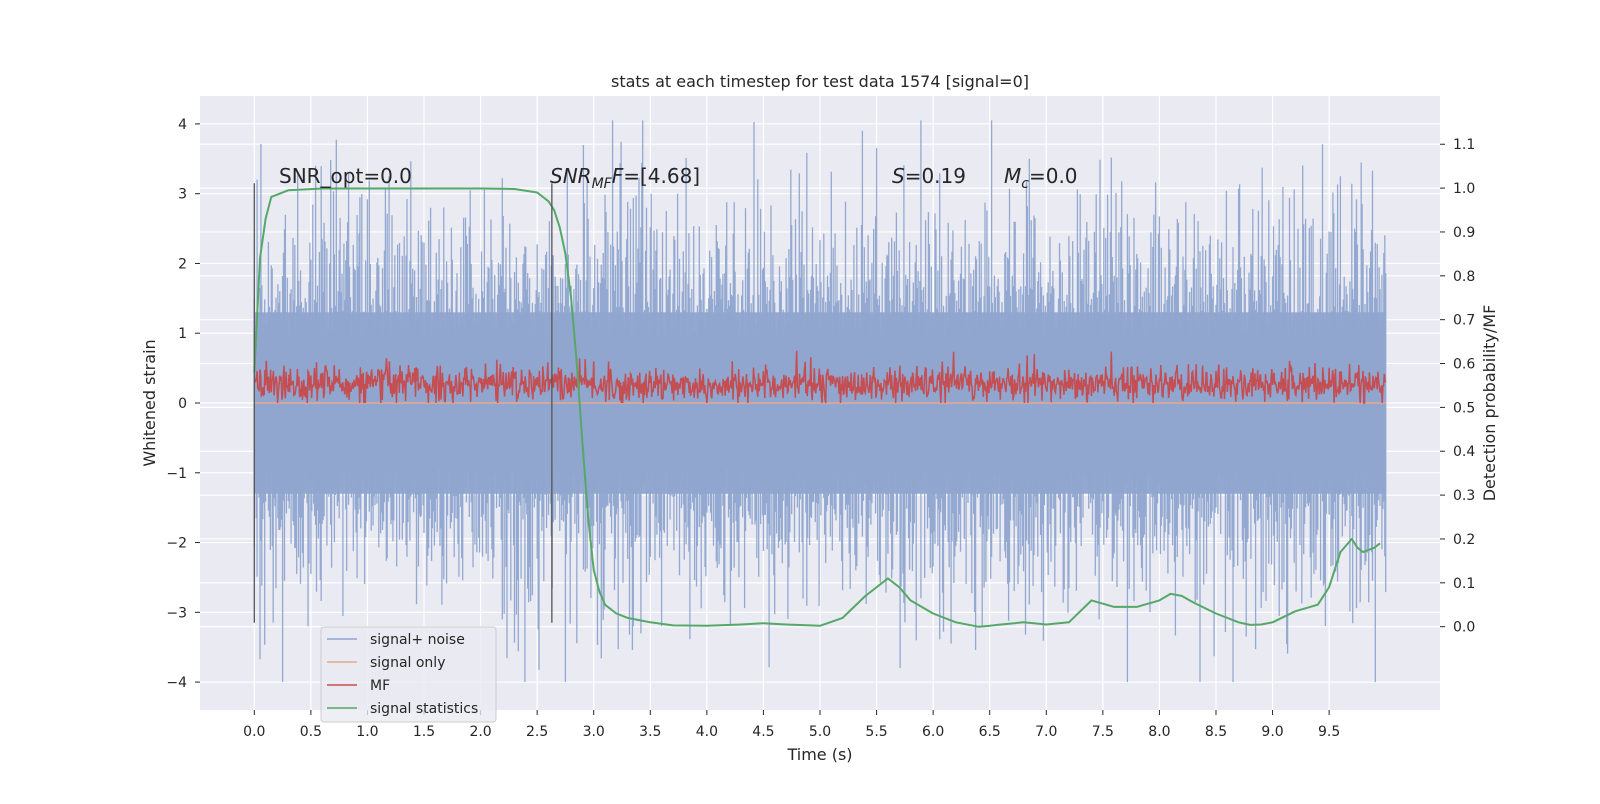 The height and width of the screenshot is (804, 1600). Describe the element at coordinates (380, 686) in the screenshot. I see `legend-label-mf: MF` at that location.